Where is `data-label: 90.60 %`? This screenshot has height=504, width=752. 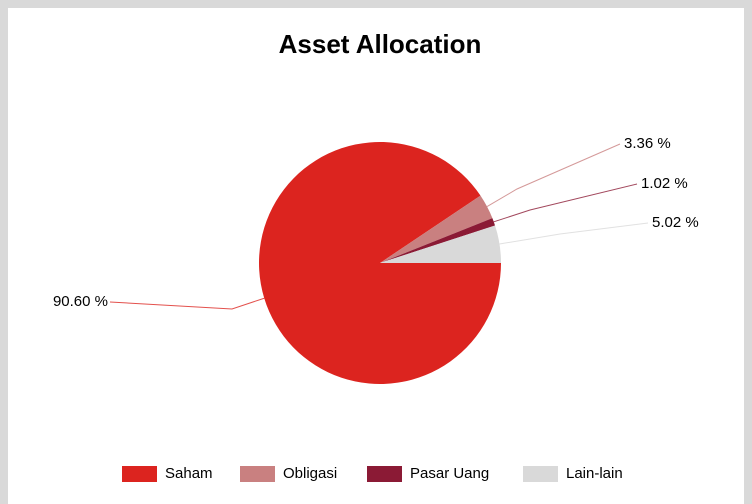 data-label: 90.60 % is located at coordinates (80, 301).